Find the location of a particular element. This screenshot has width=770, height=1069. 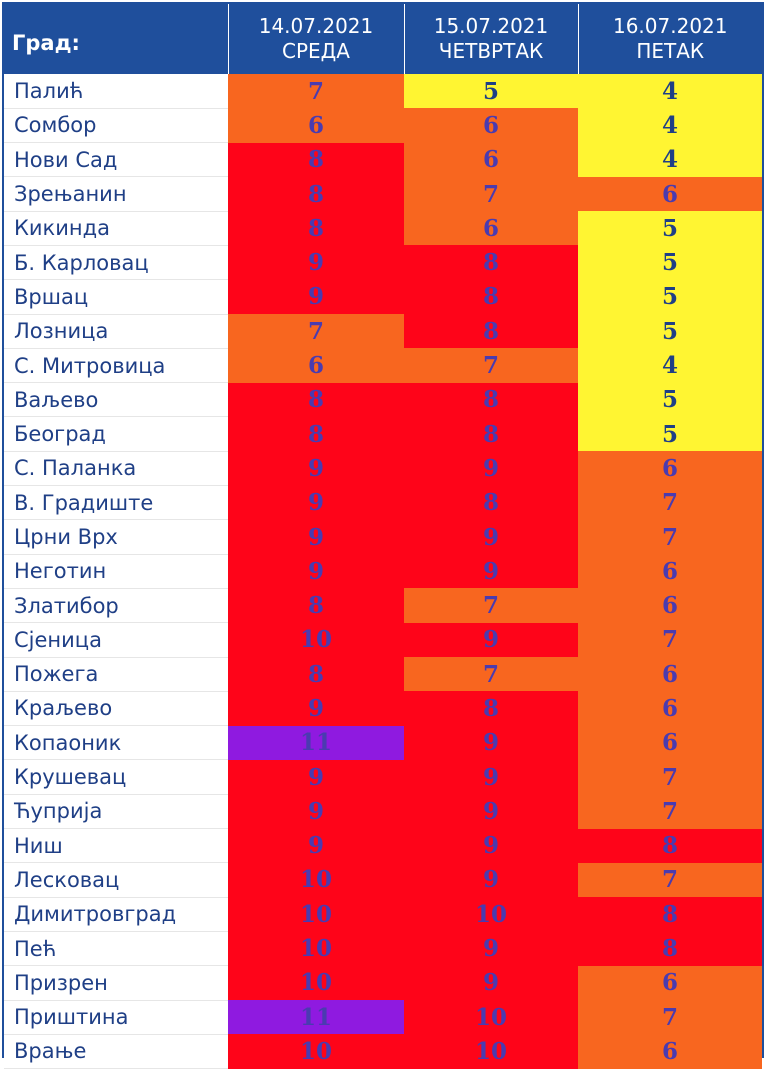

city-name: Копаоник is located at coordinates (116, 743).